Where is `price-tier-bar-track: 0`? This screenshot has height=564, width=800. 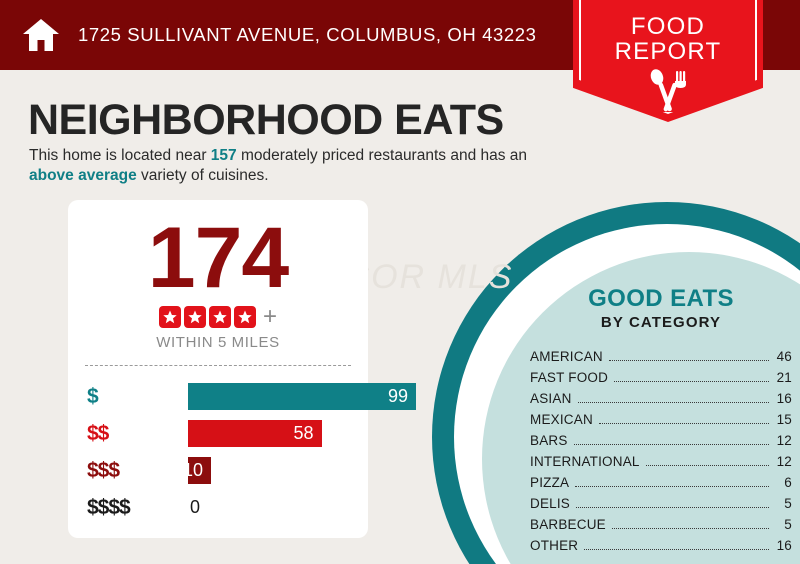
price-tier-bar-track: 0 is located at coordinates (194, 507).